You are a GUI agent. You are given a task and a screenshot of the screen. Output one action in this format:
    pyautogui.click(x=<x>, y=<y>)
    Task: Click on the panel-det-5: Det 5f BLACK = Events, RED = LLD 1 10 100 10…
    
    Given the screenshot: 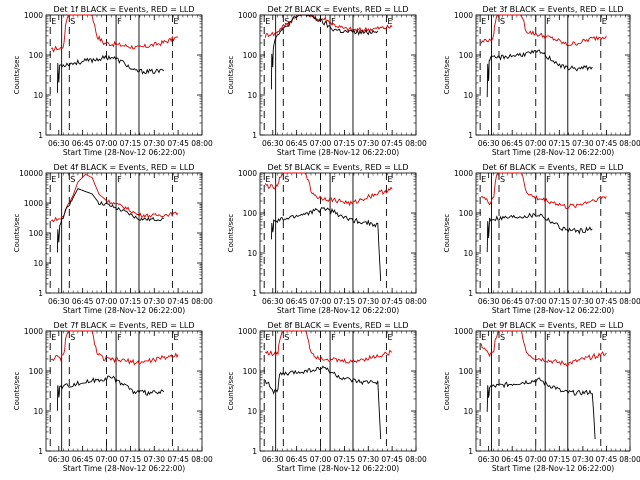 What is the action you would take?
    pyautogui.click(x=327, y=239)
    